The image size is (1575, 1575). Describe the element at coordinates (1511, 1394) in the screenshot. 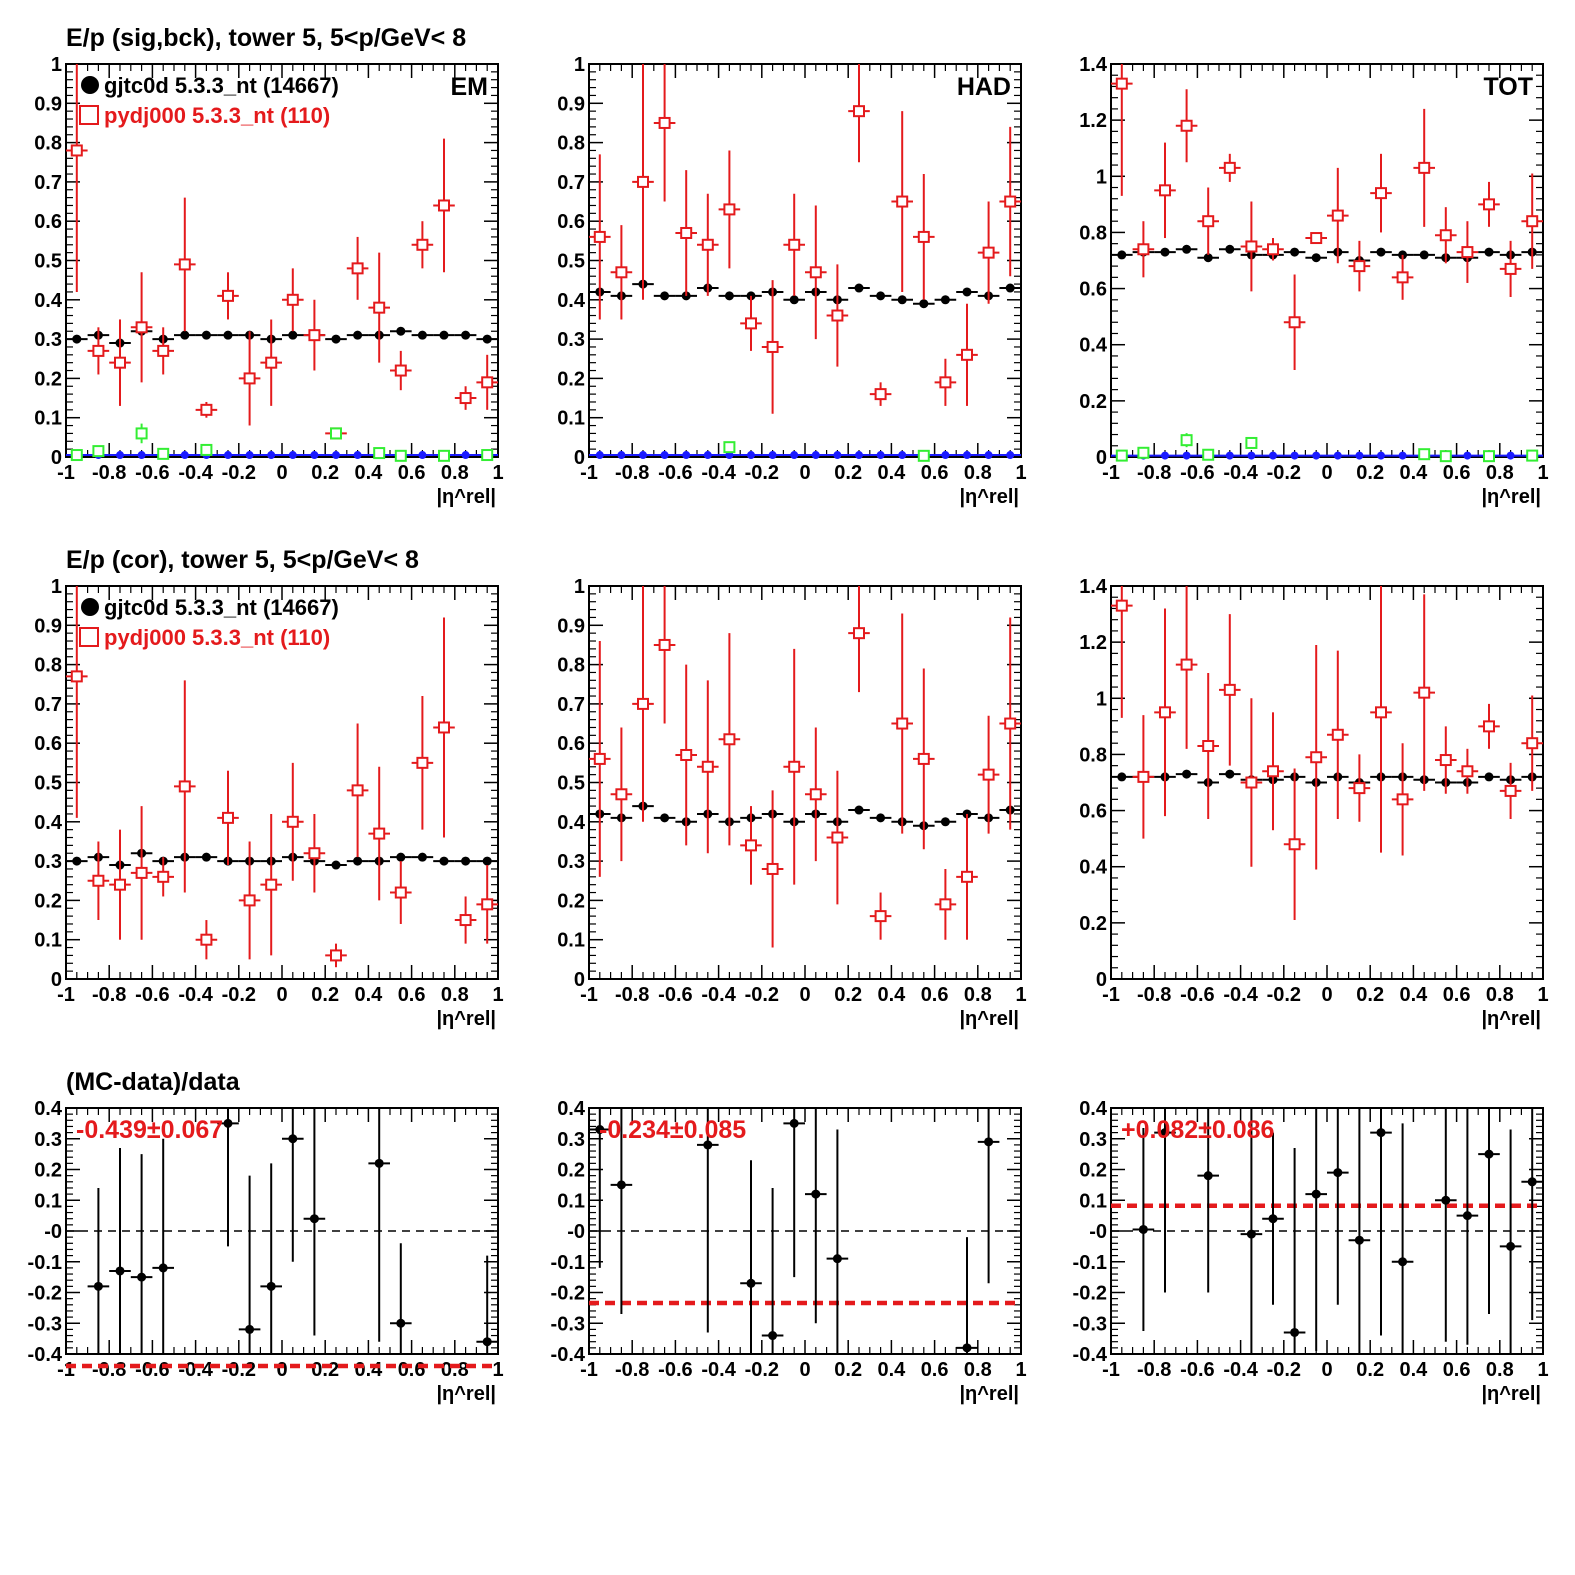

I see `x-axis-label: |η^rel|` at that location.